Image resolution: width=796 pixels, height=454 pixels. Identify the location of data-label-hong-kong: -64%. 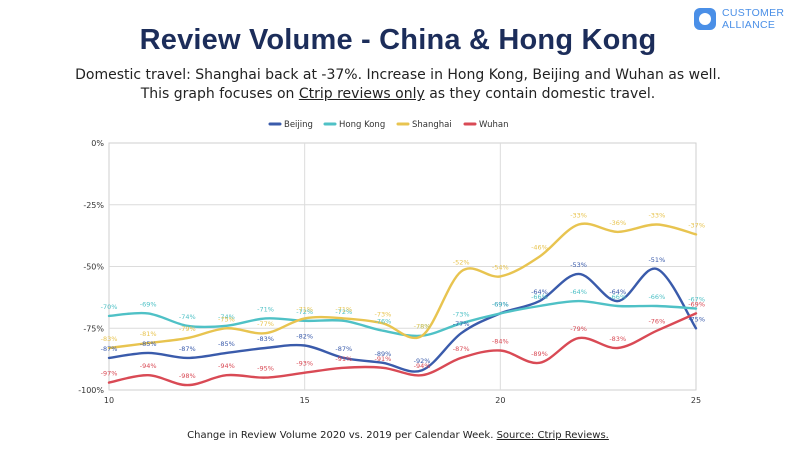
(578, 292).